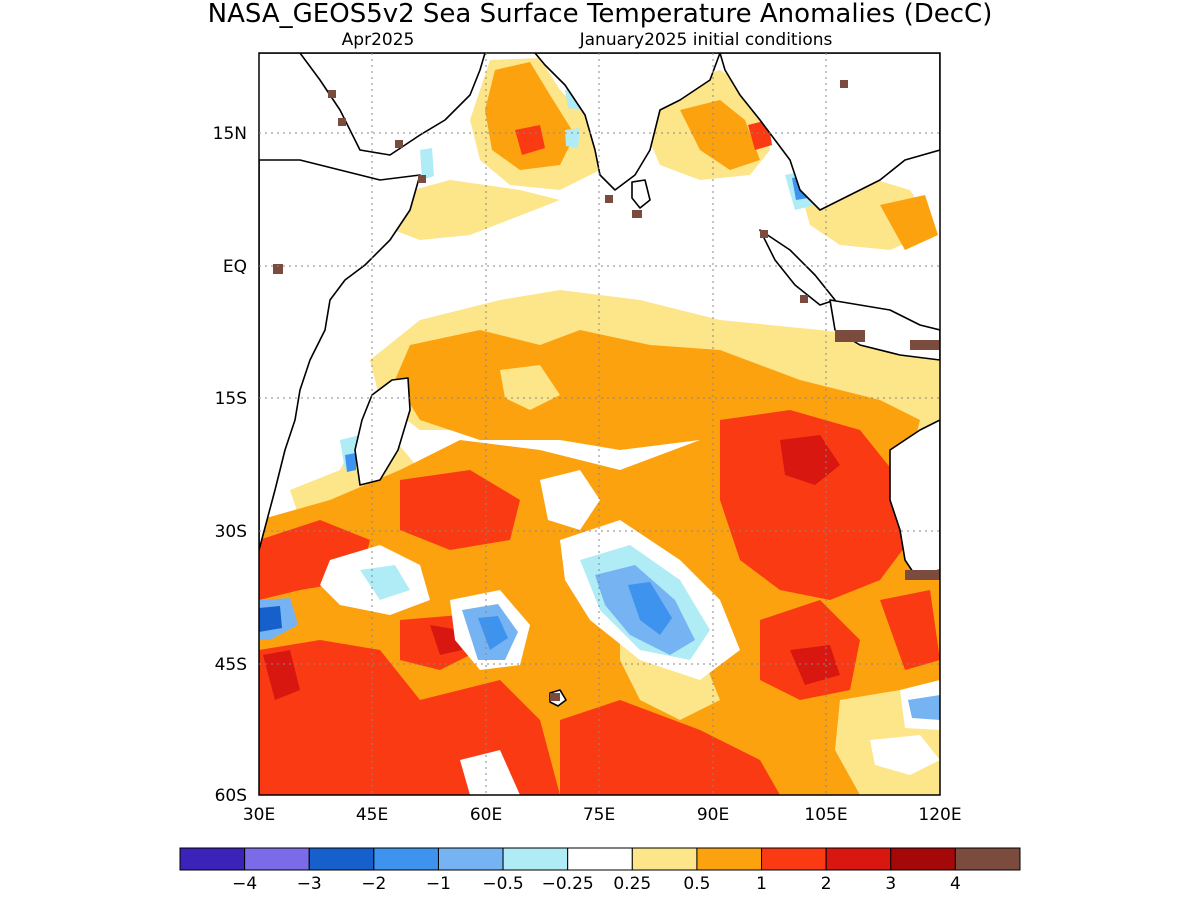  Describe the element at coordinates (231, 796) in the screenshot. I see `lat-label-60s: 60S` at that location.